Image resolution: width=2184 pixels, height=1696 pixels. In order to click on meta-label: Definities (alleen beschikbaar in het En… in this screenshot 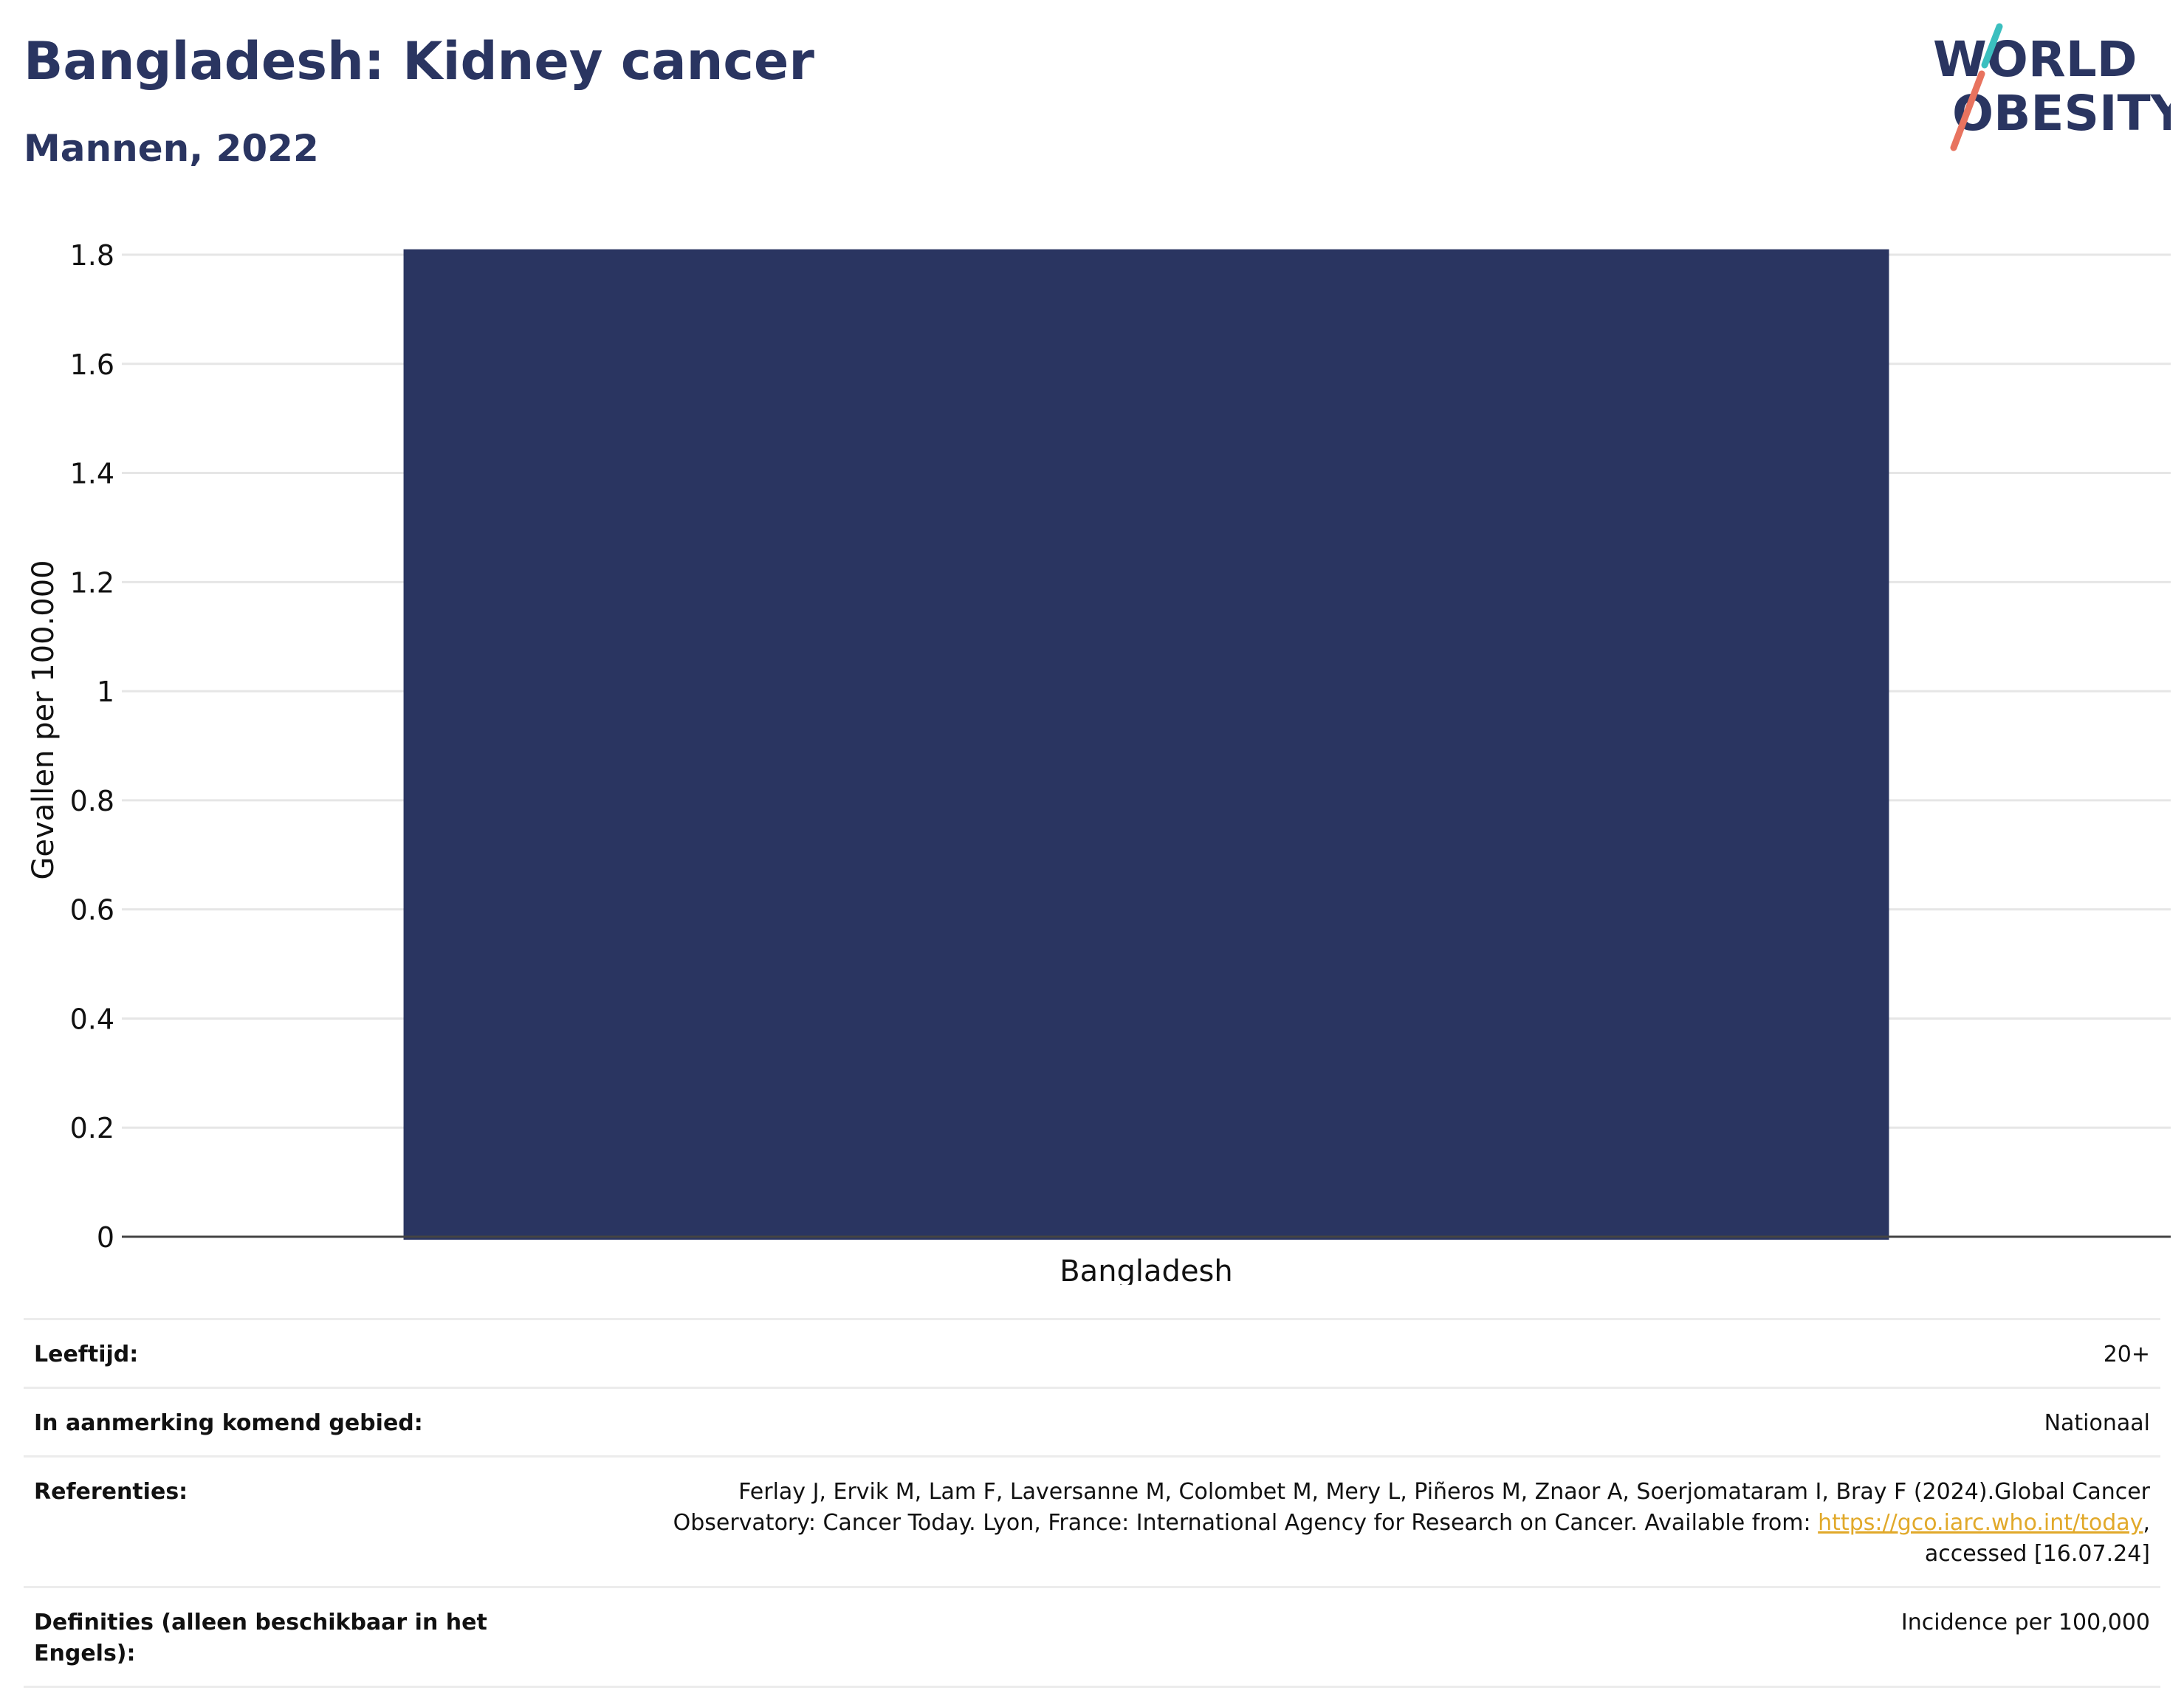, I will do `click(260, 1638)`.